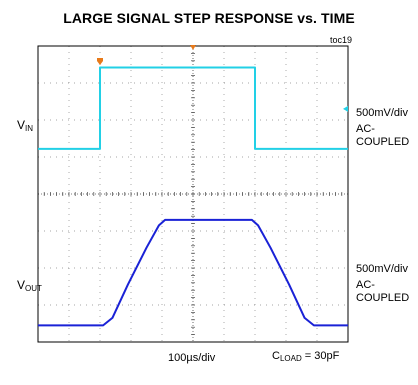 This screenshot has width=418, height=385. I want to click on load-label: CLOAD = 30pF, so click(306, 356).